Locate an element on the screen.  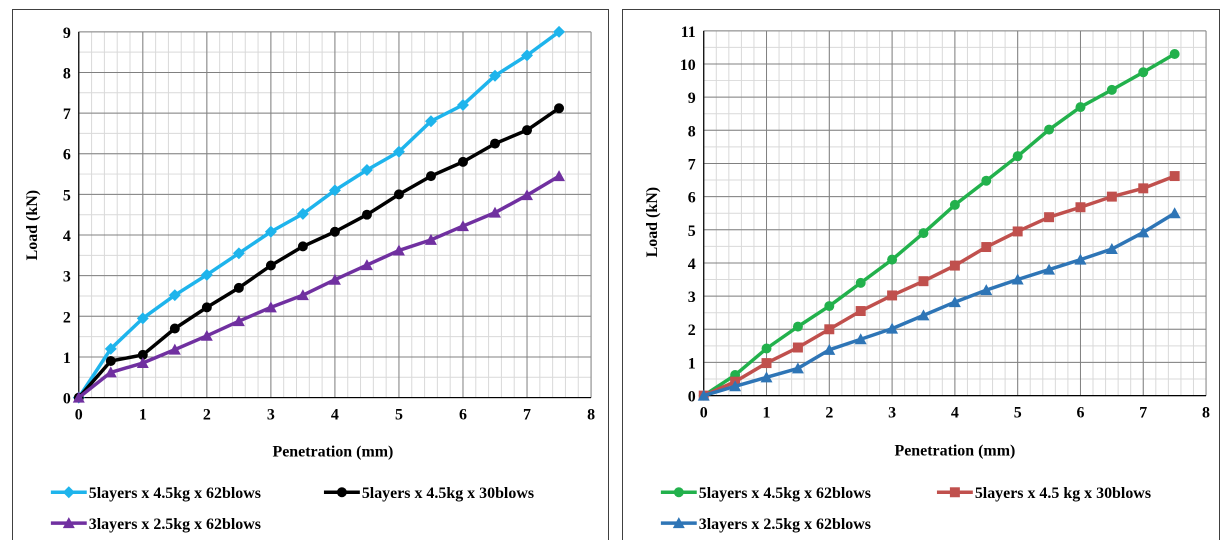
x-tick-label: 4 is located at coordinates (955, 413).